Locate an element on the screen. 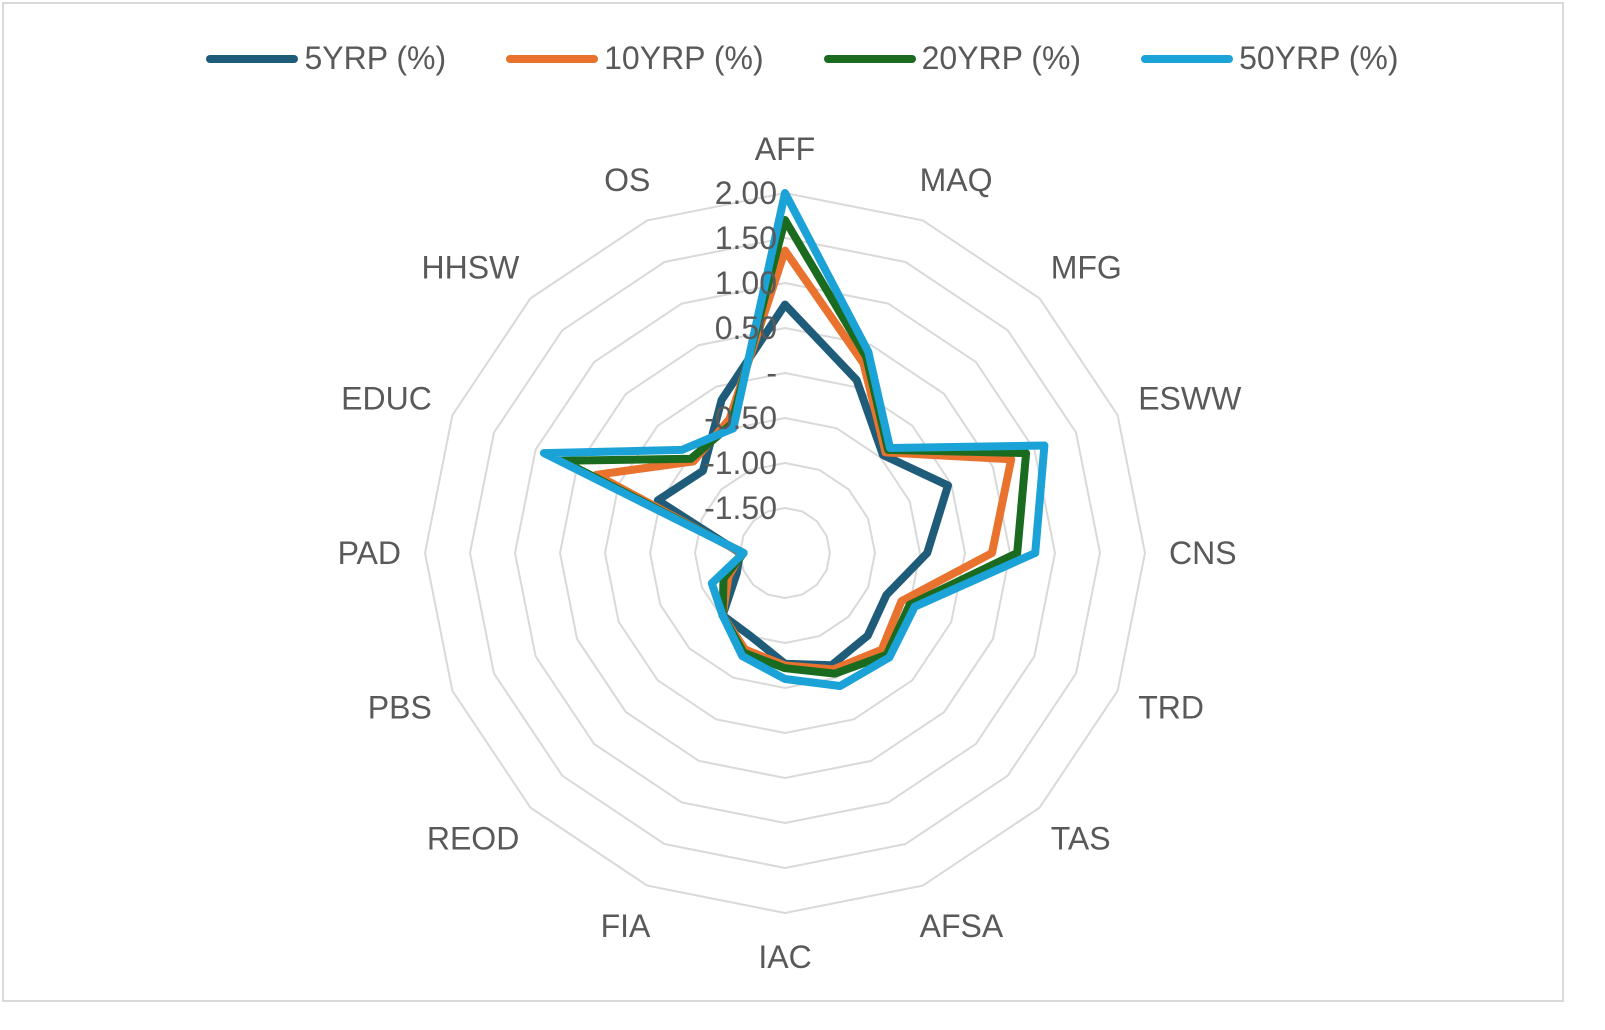 The width and height of the screenshot is (1605, 1030). category-label-trd: TRD is located at coordinates (1171, 708).